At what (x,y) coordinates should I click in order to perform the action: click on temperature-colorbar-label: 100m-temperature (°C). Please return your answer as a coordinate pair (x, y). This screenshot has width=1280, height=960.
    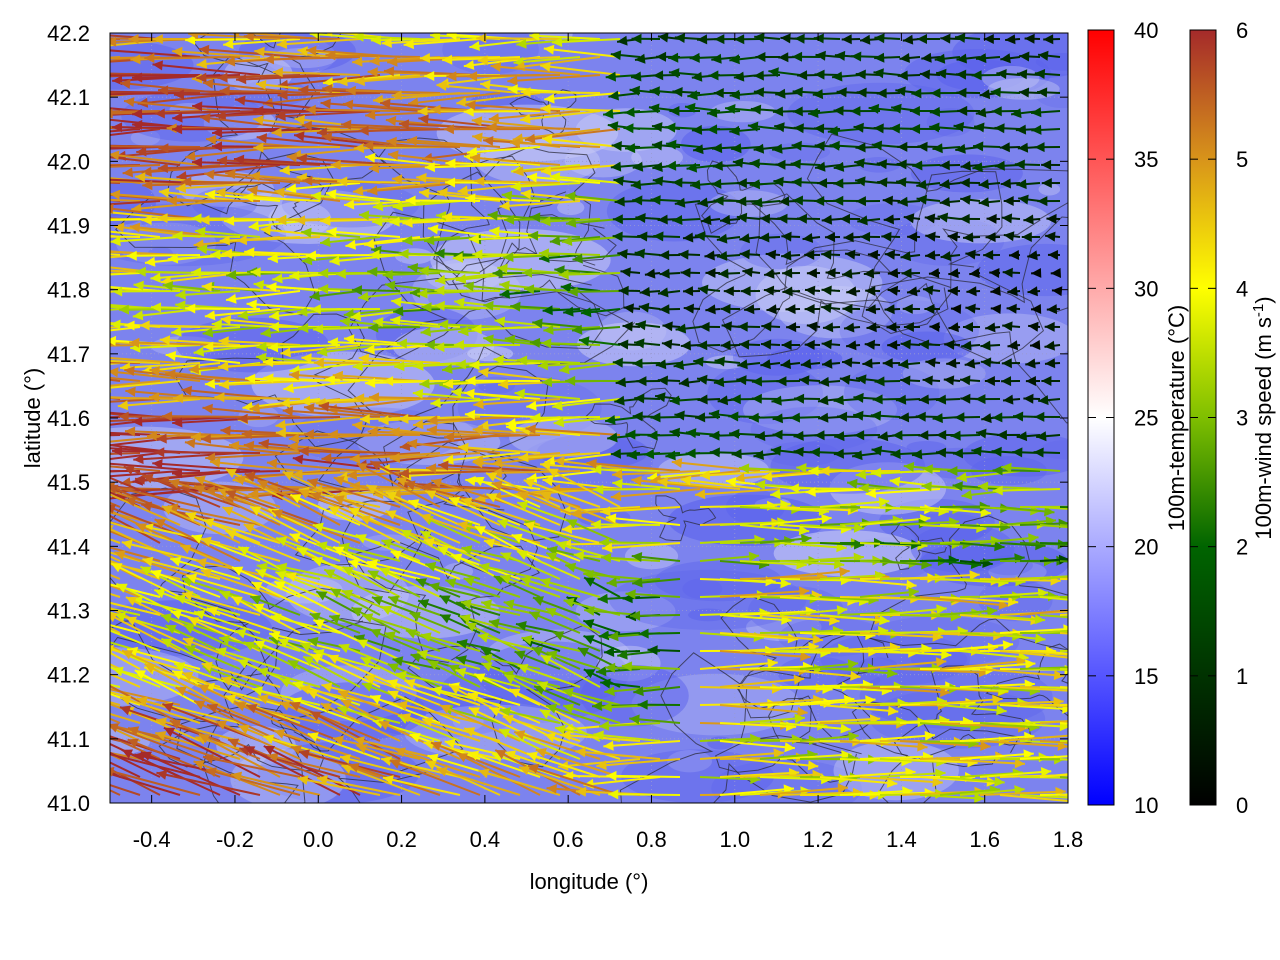
    Looking at the image, I should click on (1176, 418).